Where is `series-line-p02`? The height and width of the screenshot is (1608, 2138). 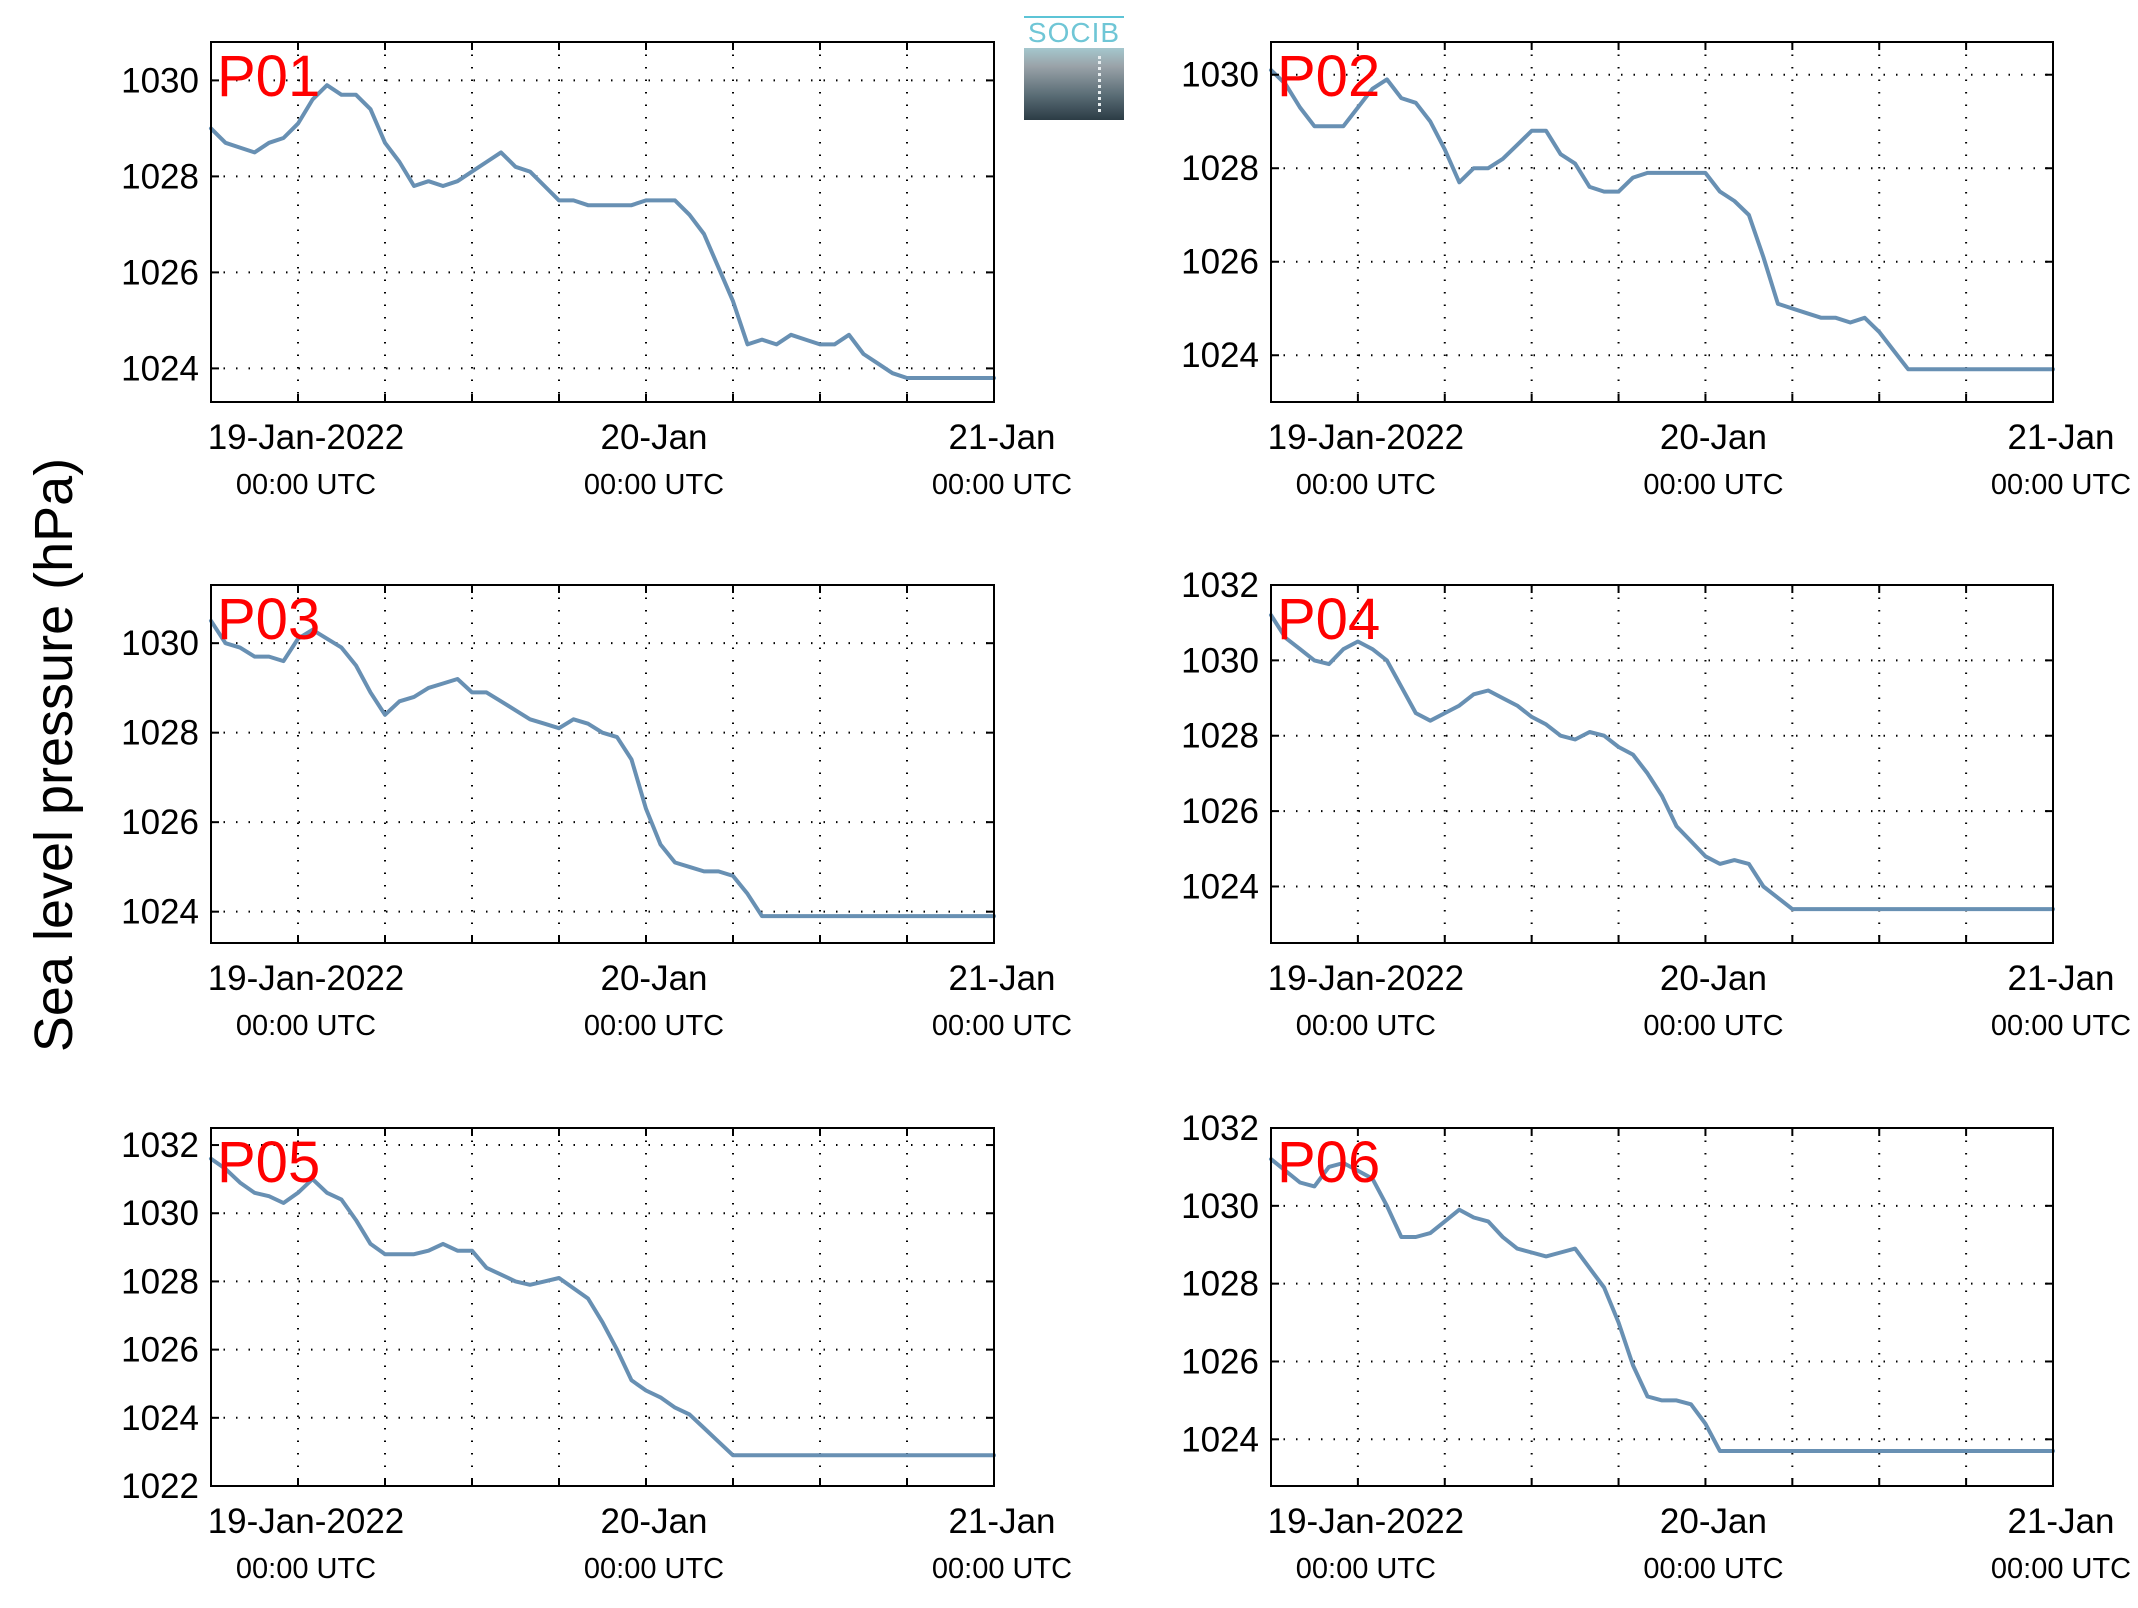 series-line-p02 is located at coordinates (1662, 220).